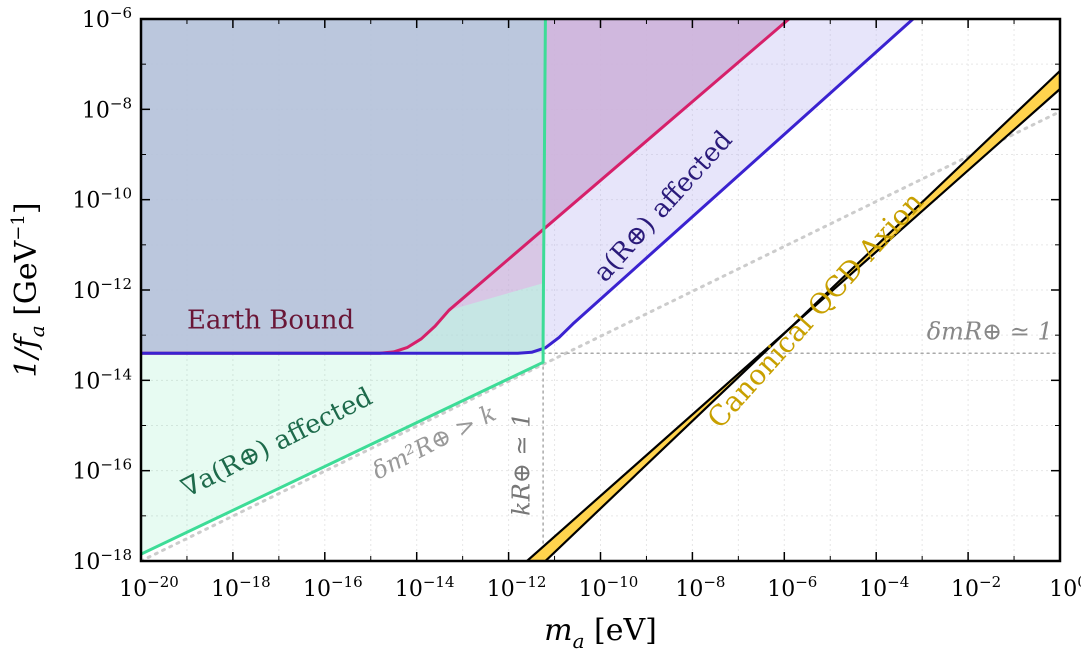  Describe the element at coordinates (107, 18) in the screenshot. I see `y-tick-label: 10⁻⁶` at that location.